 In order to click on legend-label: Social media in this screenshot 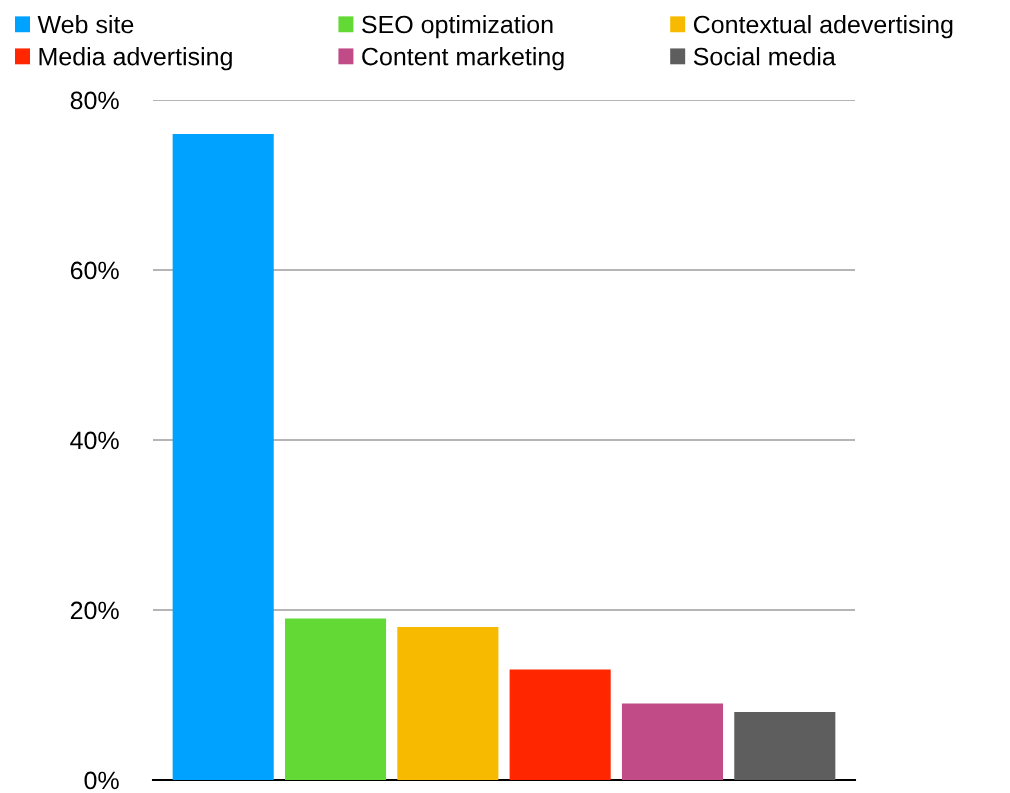, I will do `click(764, 56)`.